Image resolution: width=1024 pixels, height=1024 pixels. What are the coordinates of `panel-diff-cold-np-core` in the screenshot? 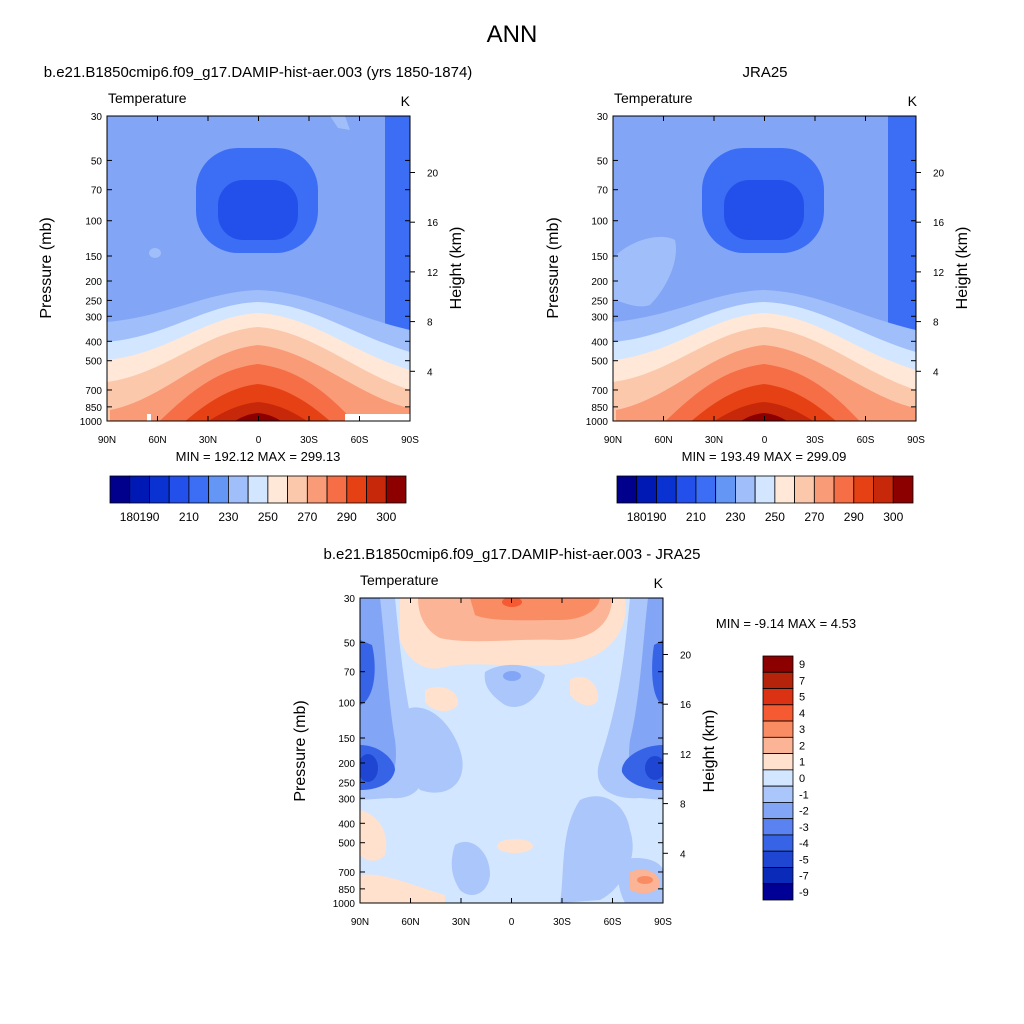 It's located at (369, 768).